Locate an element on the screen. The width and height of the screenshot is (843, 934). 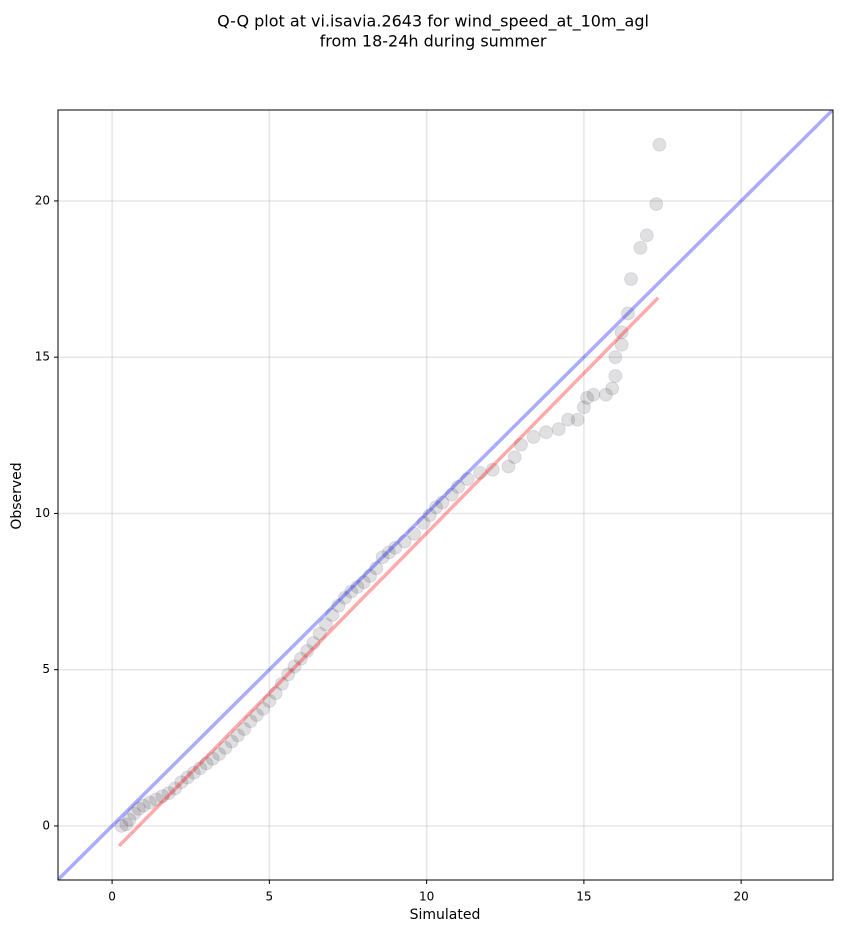
y-tick-label: 20 is located at coordinates (42, 200).